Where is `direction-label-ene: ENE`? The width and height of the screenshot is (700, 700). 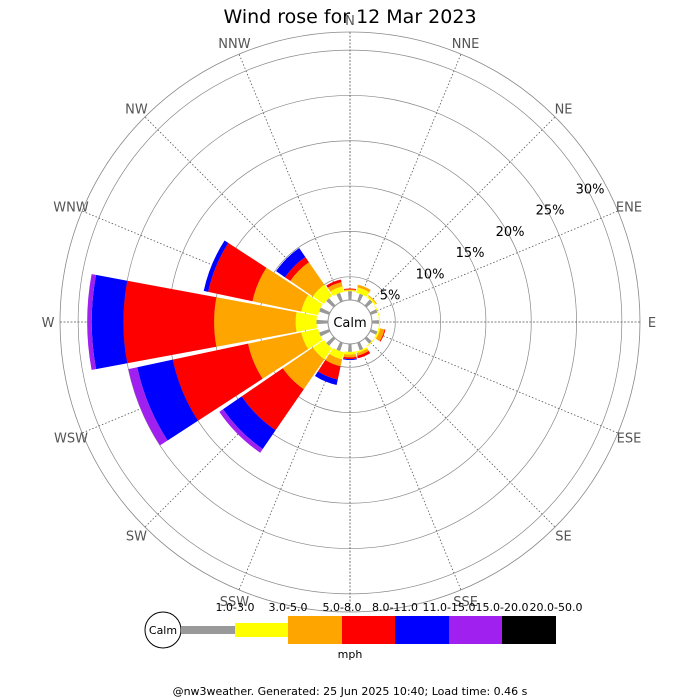
direction-label-ene: ENE is located at coordinates (629, 207).